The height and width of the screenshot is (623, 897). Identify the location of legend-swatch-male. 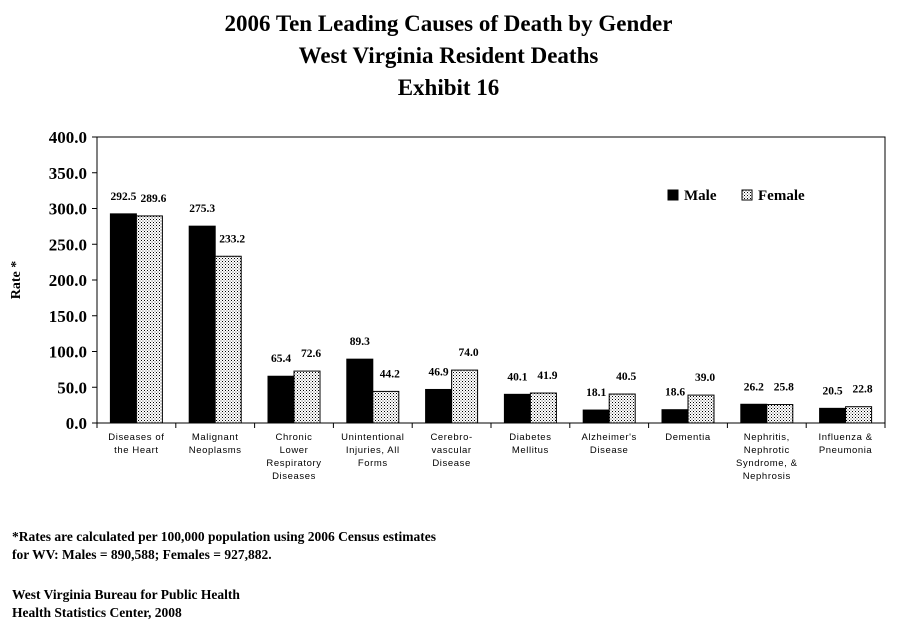
(673, 195).